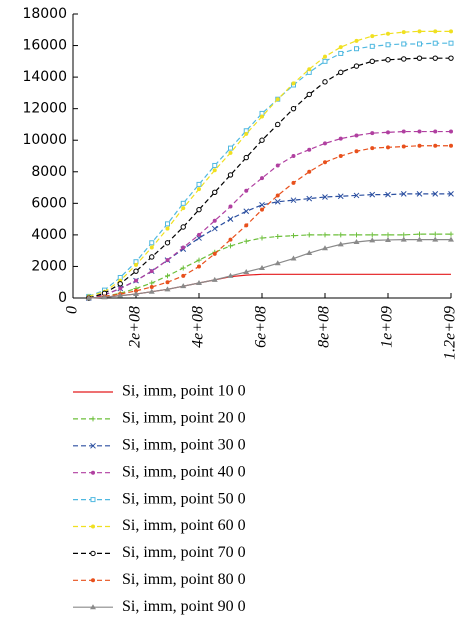  What do you see at coordinates (49, 172) in the screenshot?
I see `y-tick-label: 8000` at bounding box center [49, 172].